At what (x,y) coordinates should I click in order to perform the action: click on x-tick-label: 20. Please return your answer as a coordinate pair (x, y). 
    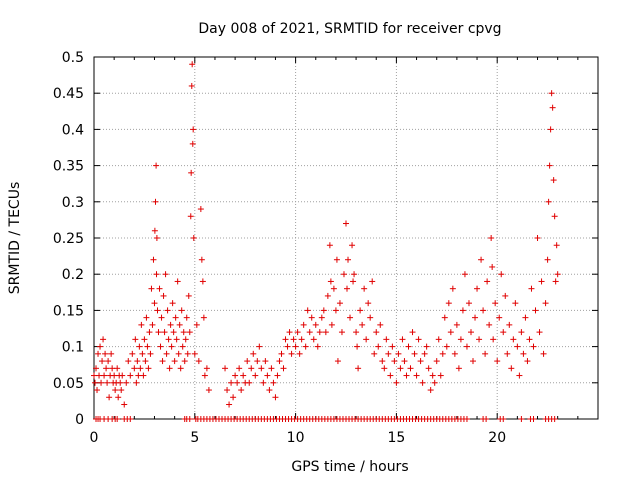
    Looking at the image, I should click on (497, 438).